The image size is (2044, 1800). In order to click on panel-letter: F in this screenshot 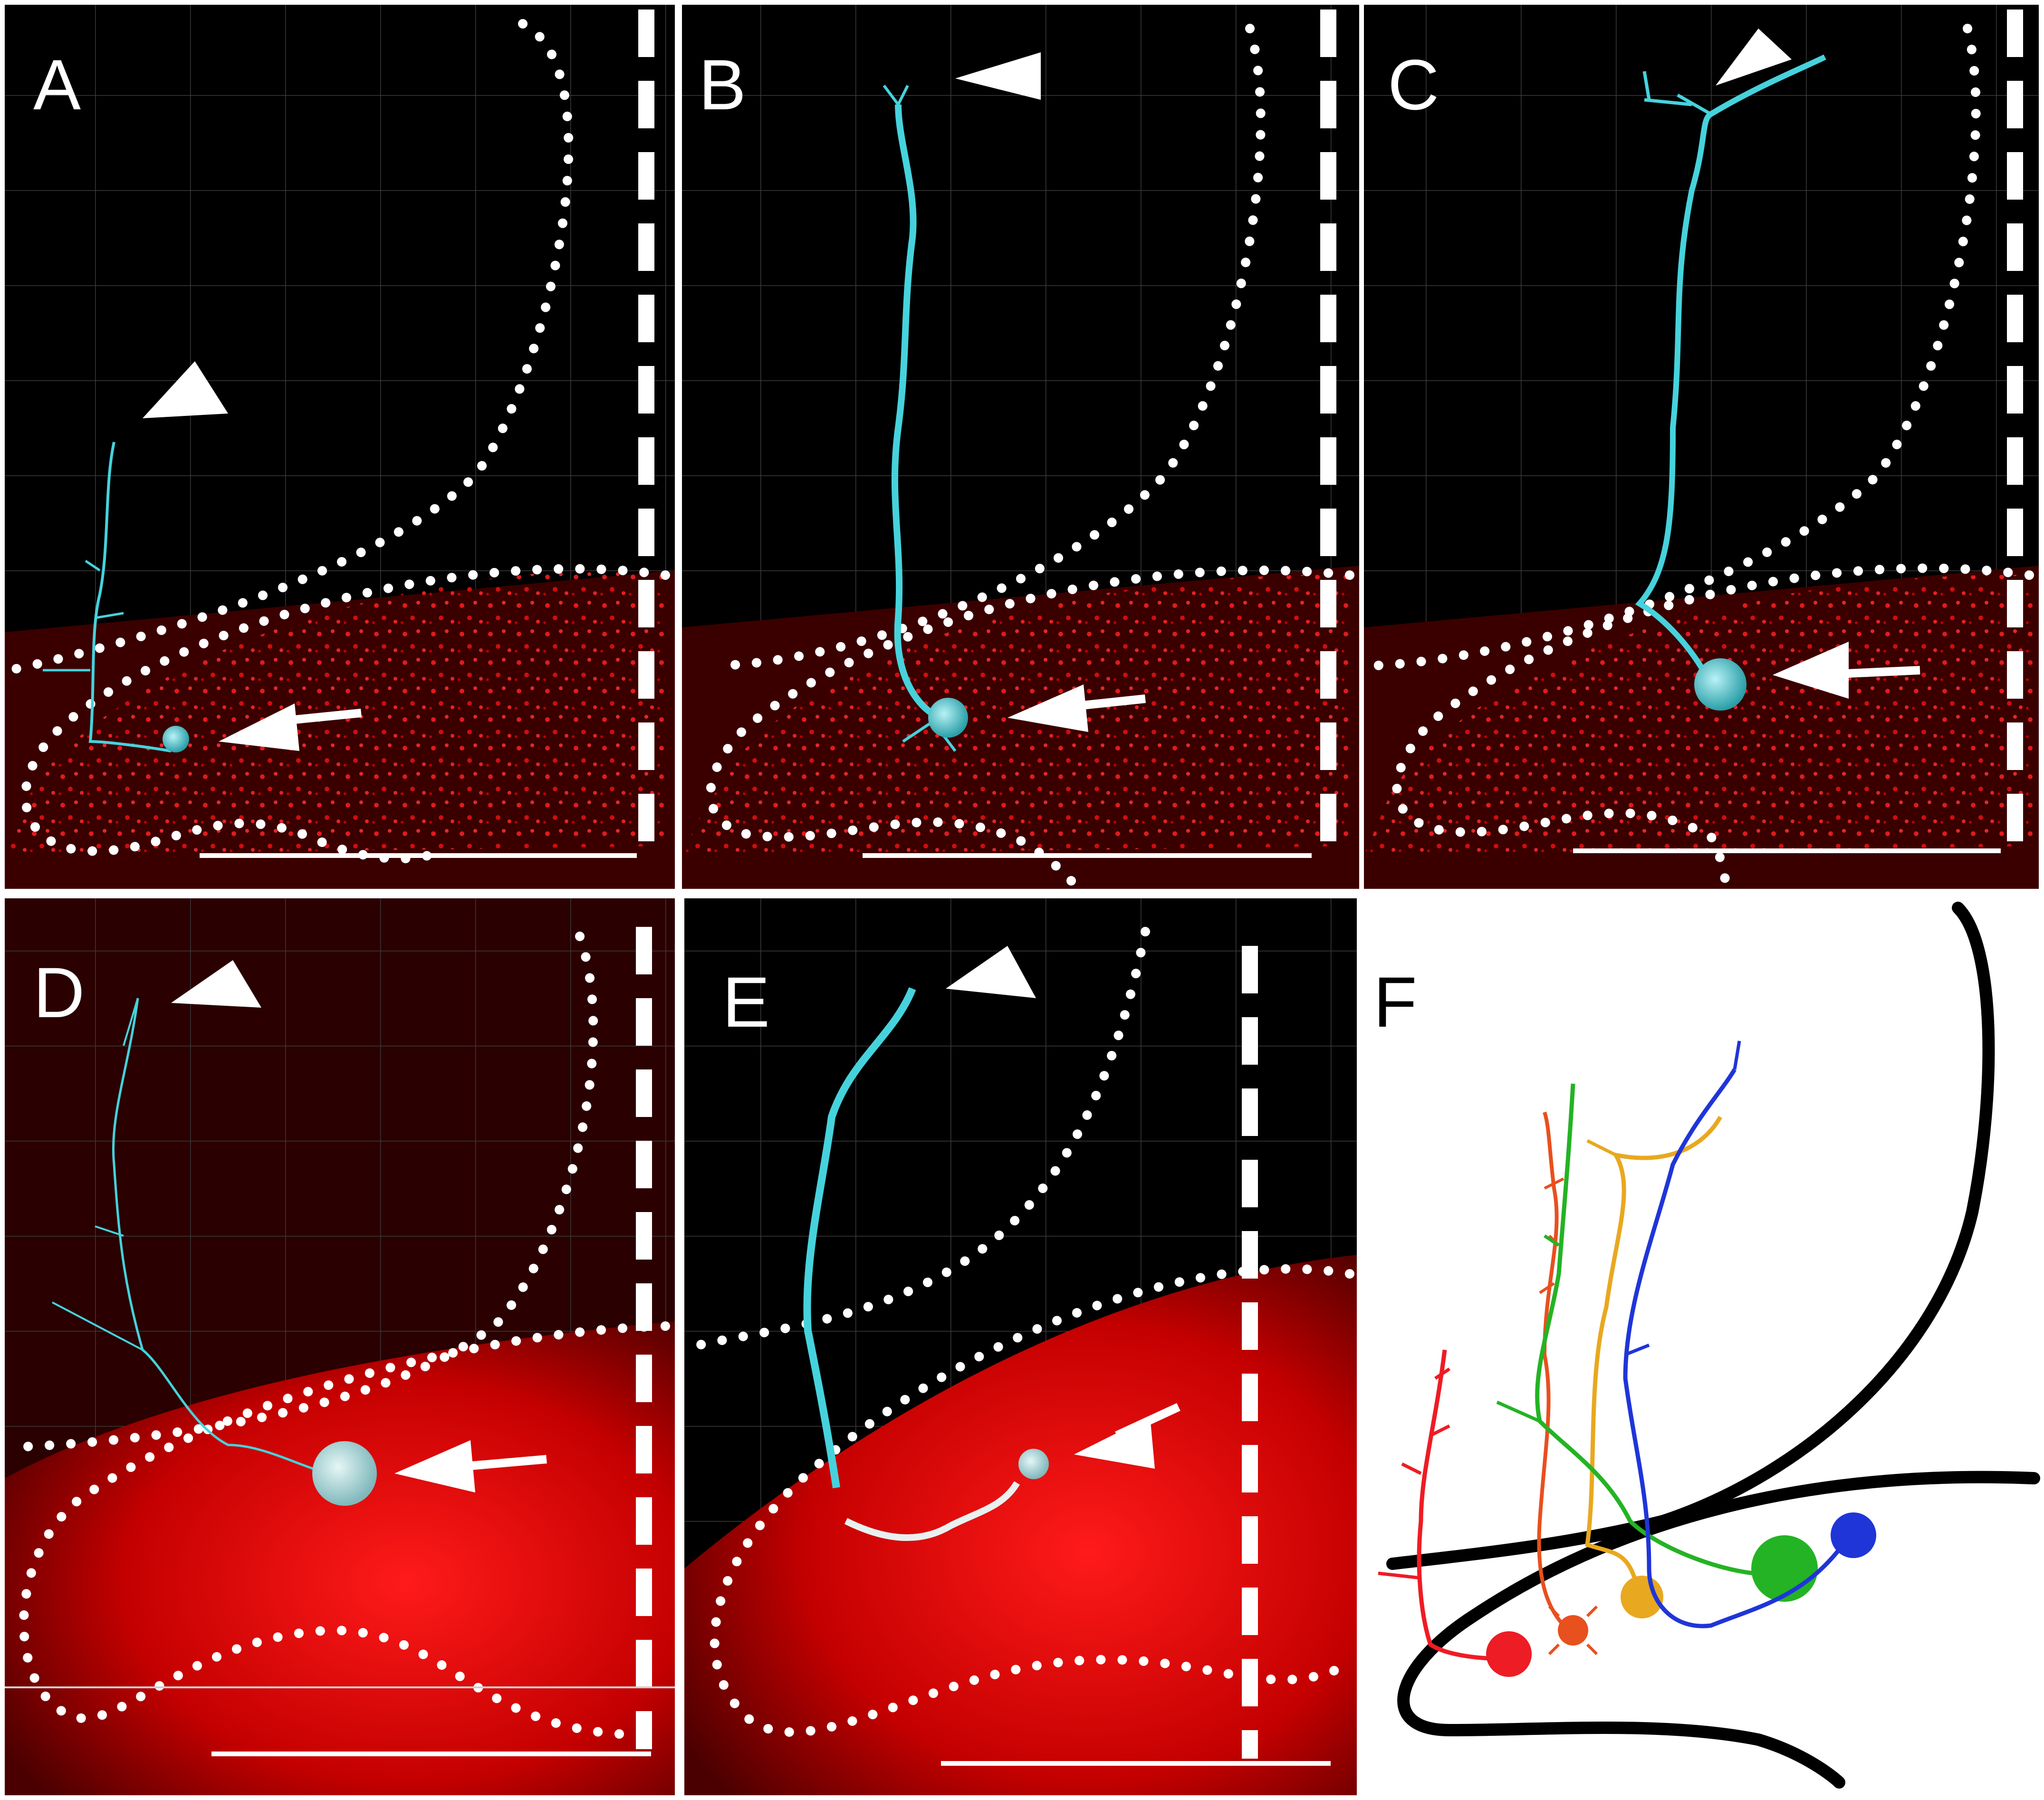, I will do `click(1395, 1002)`.